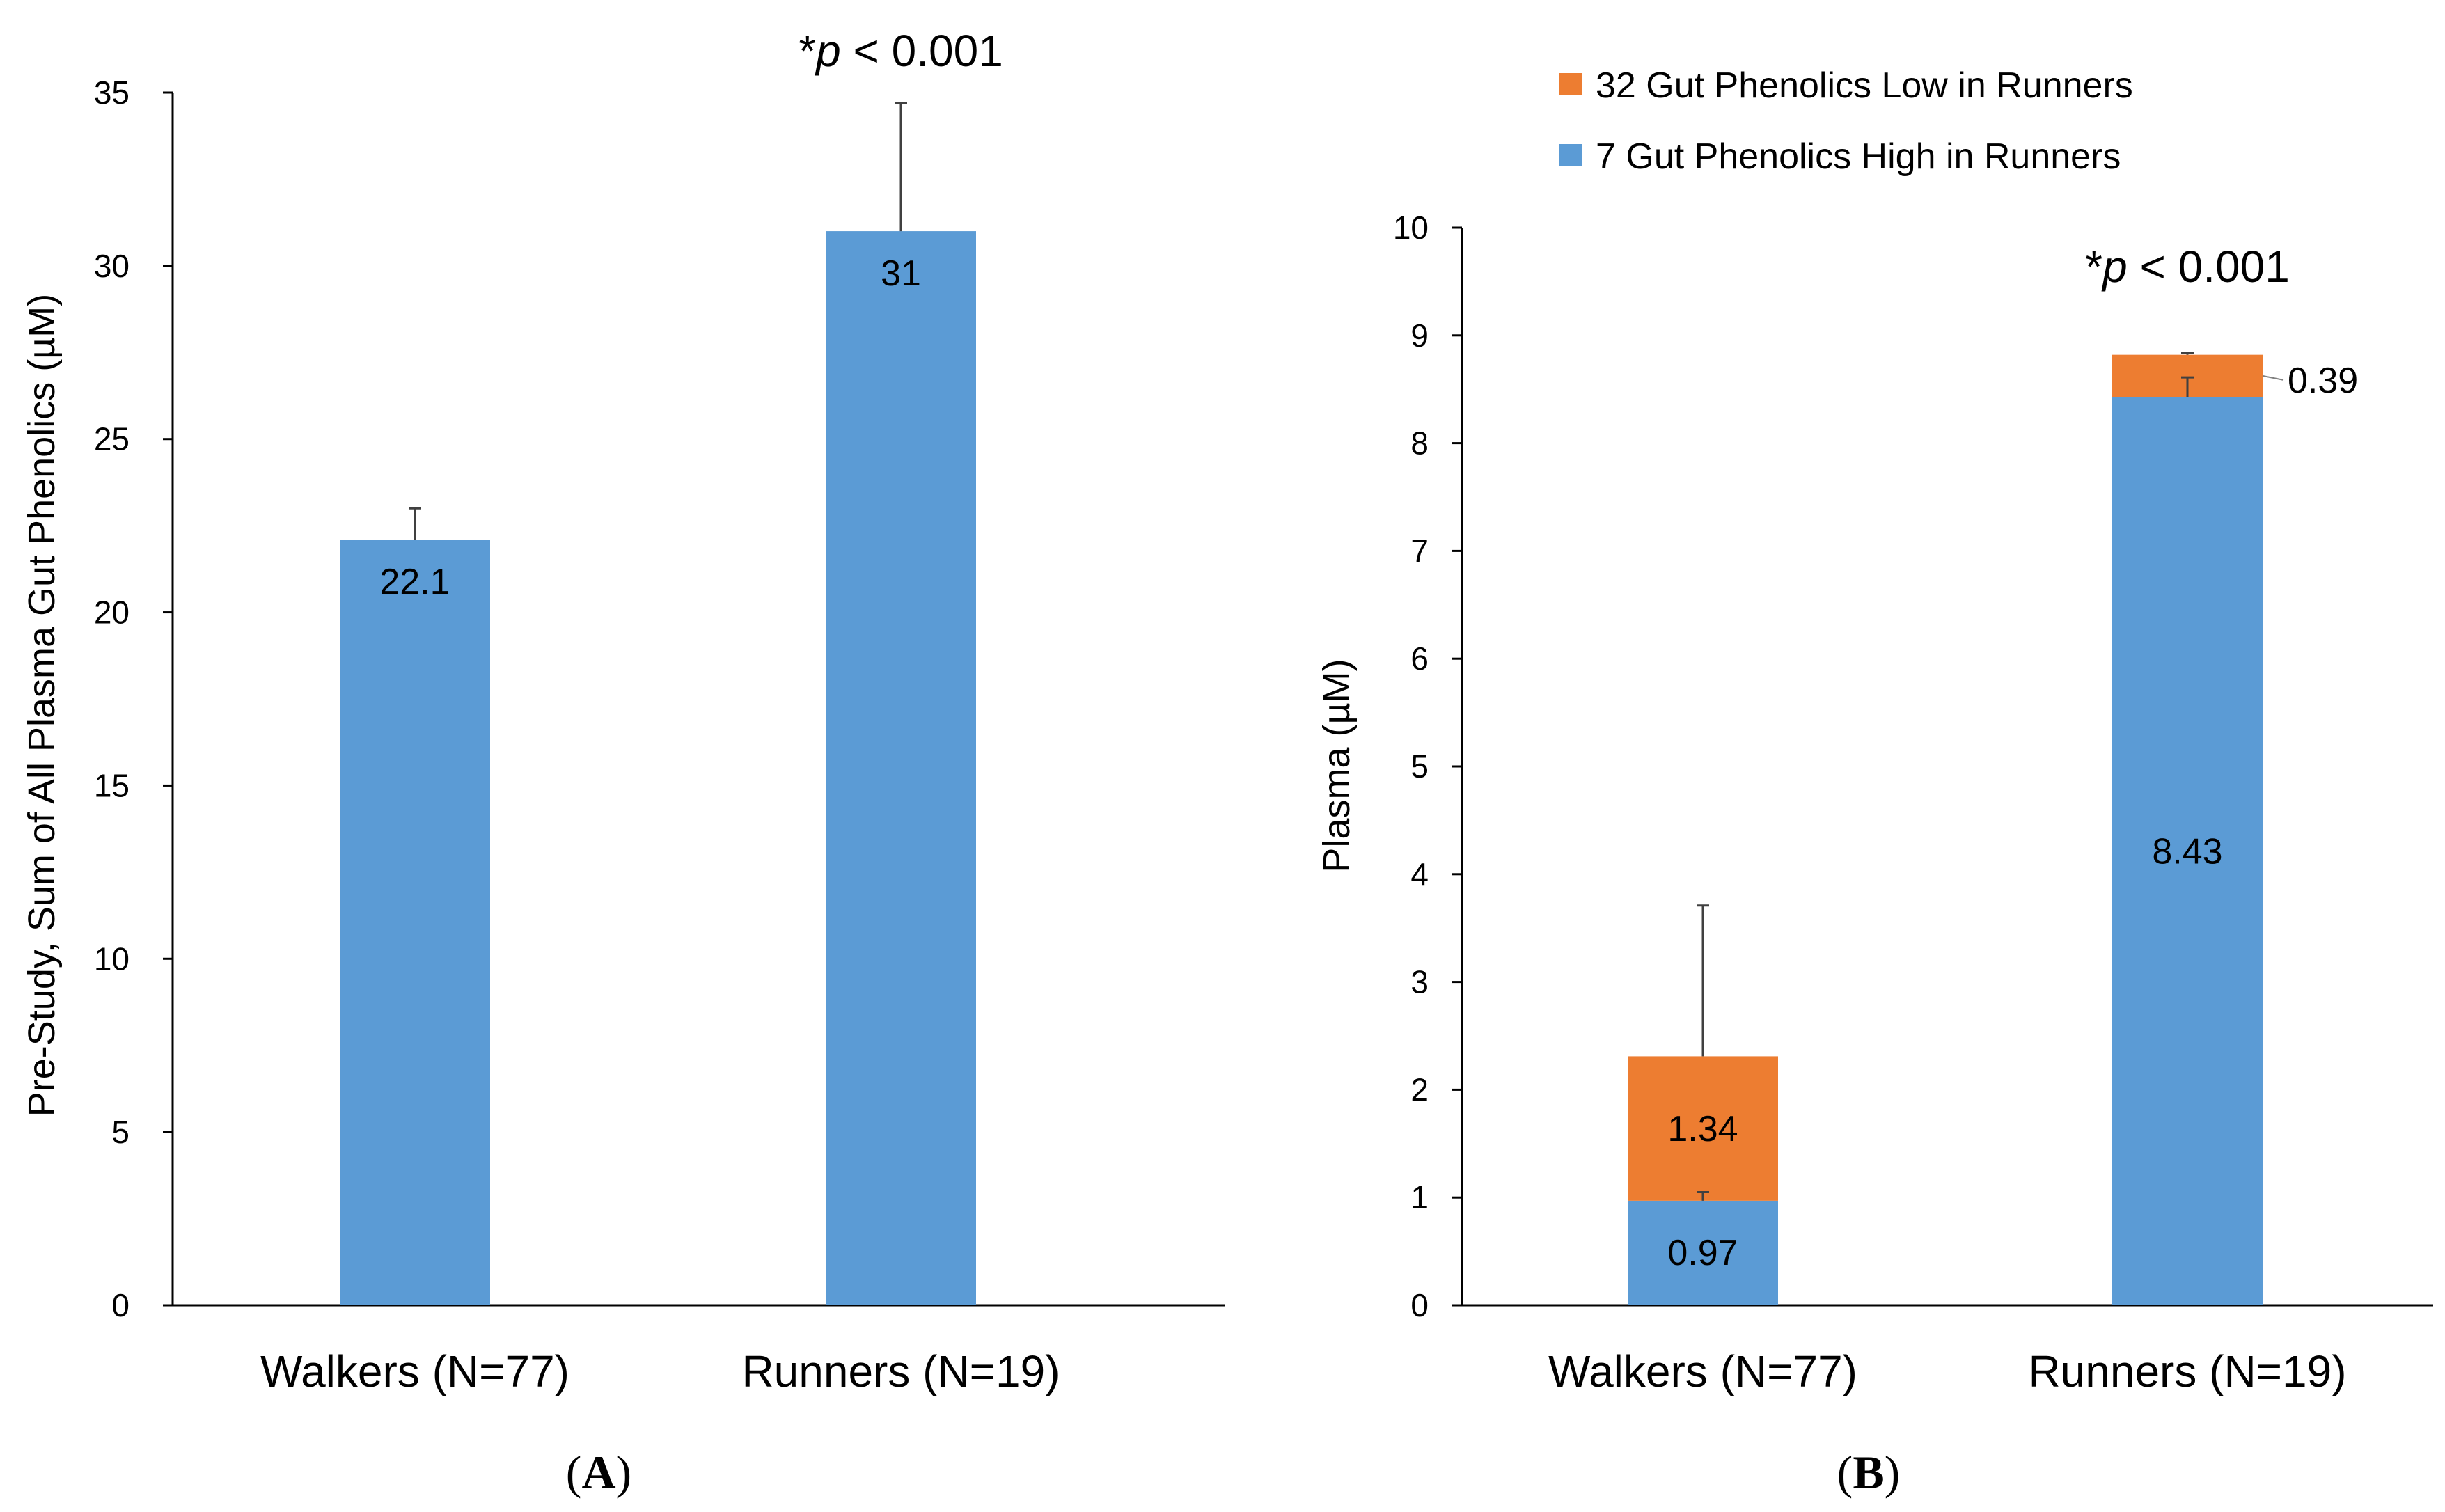 The width and height of the screenshot is (2445, 1512). I want to click on panel-b-data-label-low: 0.39, so click(2323, 381).